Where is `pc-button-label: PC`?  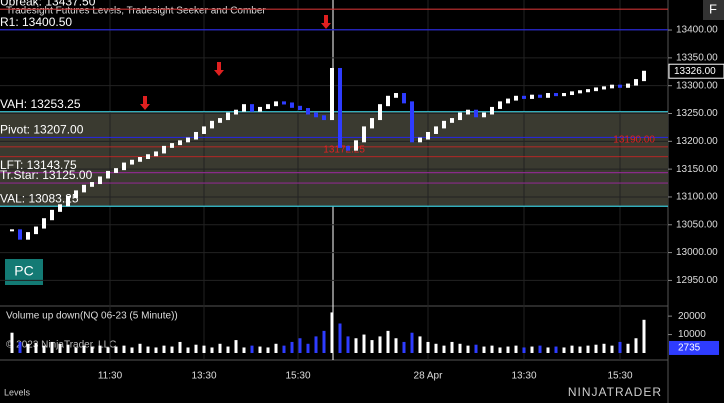 pc-button-label: PC is located at coordinates (23, 271).